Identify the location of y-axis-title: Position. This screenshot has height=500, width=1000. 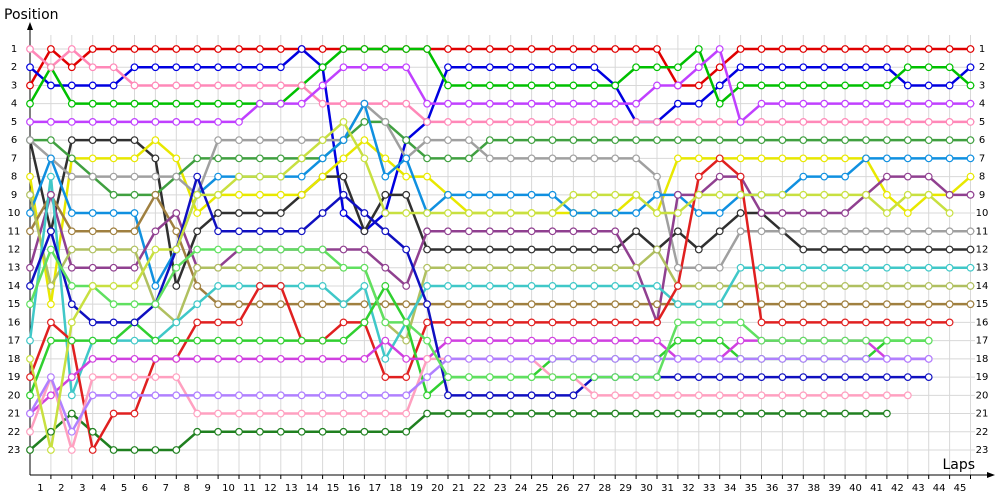
(31, 15).